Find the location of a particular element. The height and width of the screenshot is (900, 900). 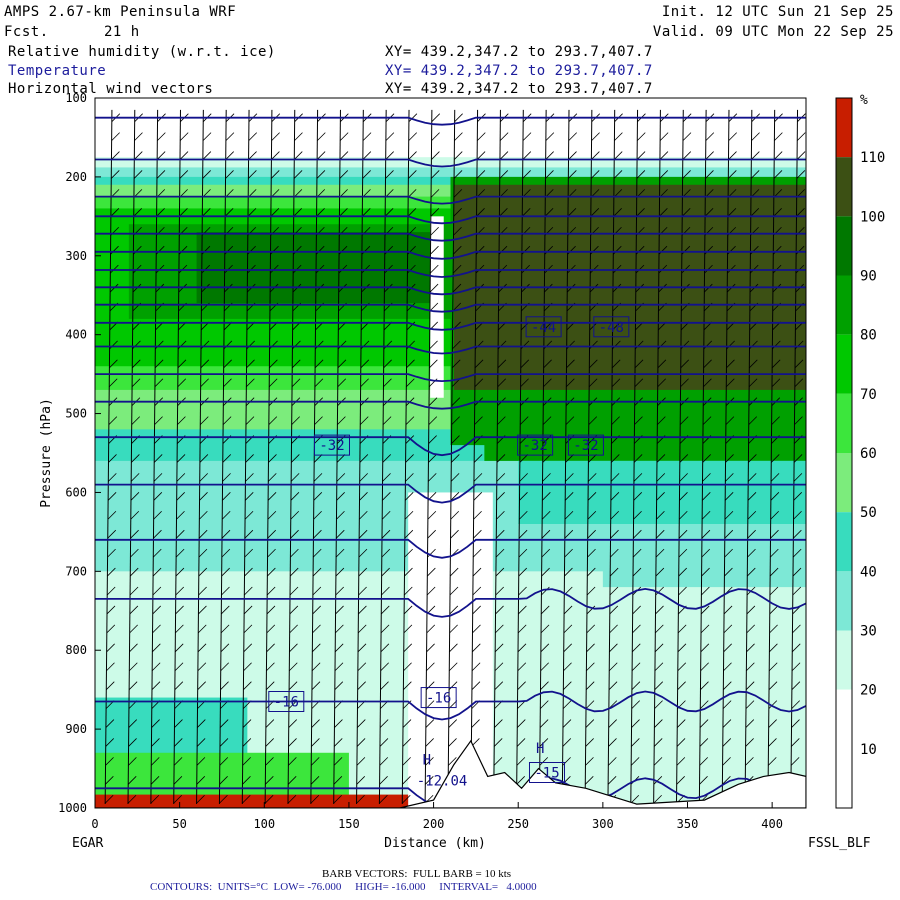

fcst-label: Fcst. is located at coordinates (26, 32).